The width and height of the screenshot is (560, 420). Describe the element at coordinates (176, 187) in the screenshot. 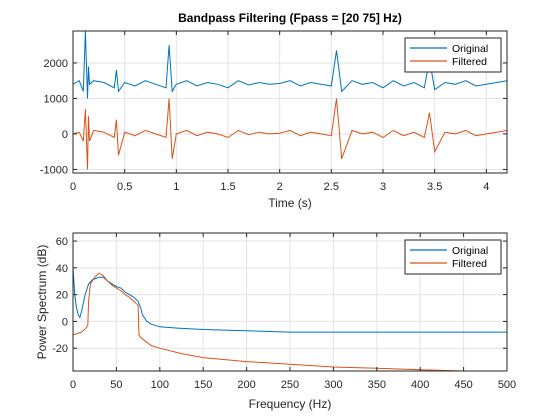

I see `x-tick-label: 1` at that location.